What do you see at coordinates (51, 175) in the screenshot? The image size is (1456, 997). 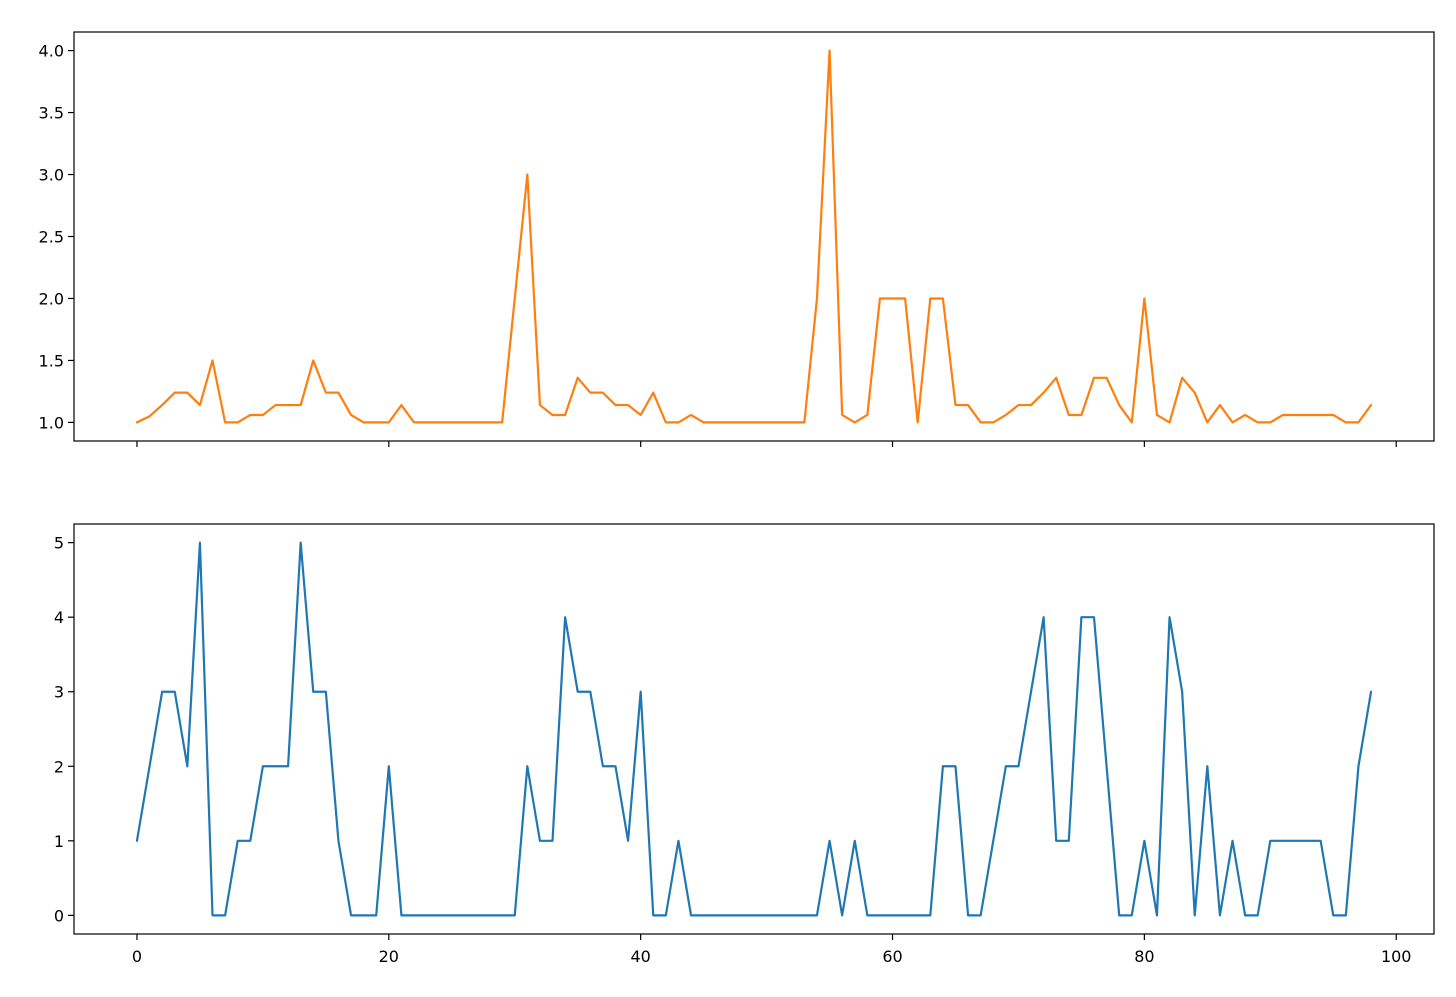 I see `top-y-tick-label: 3.0` at bounding box center [51, 175].